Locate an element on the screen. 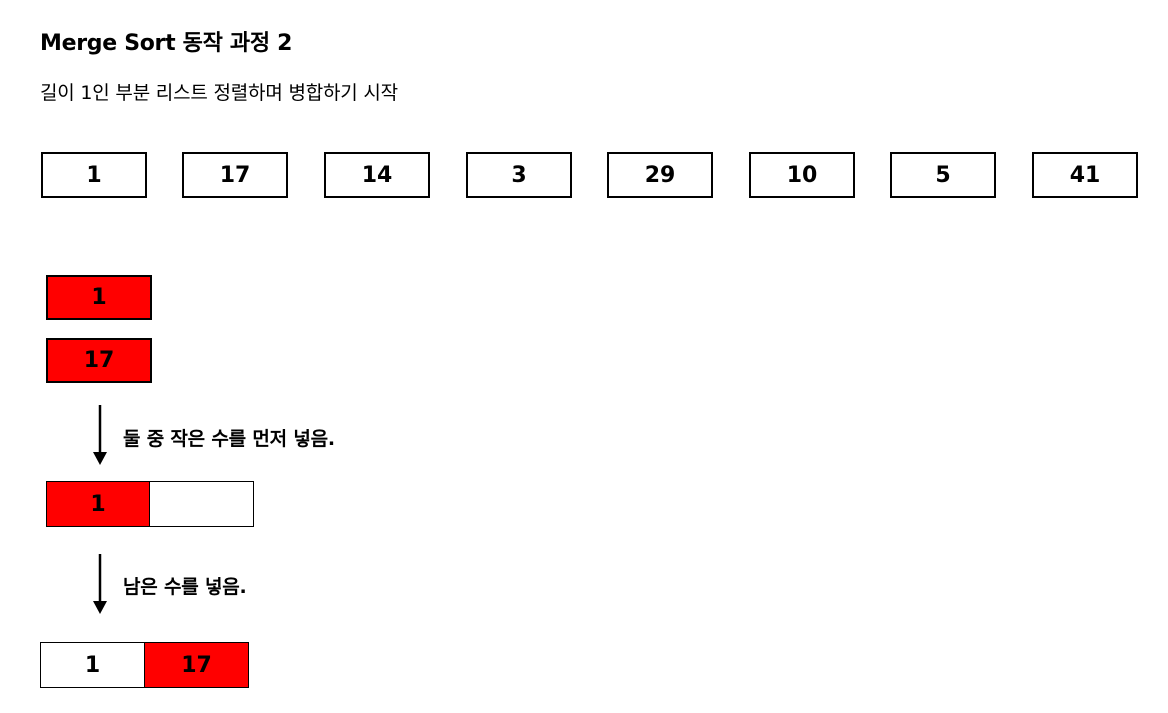 This screenshot has height=713, width=1168. merged-cell-empty is located at coordinates (202, 504).